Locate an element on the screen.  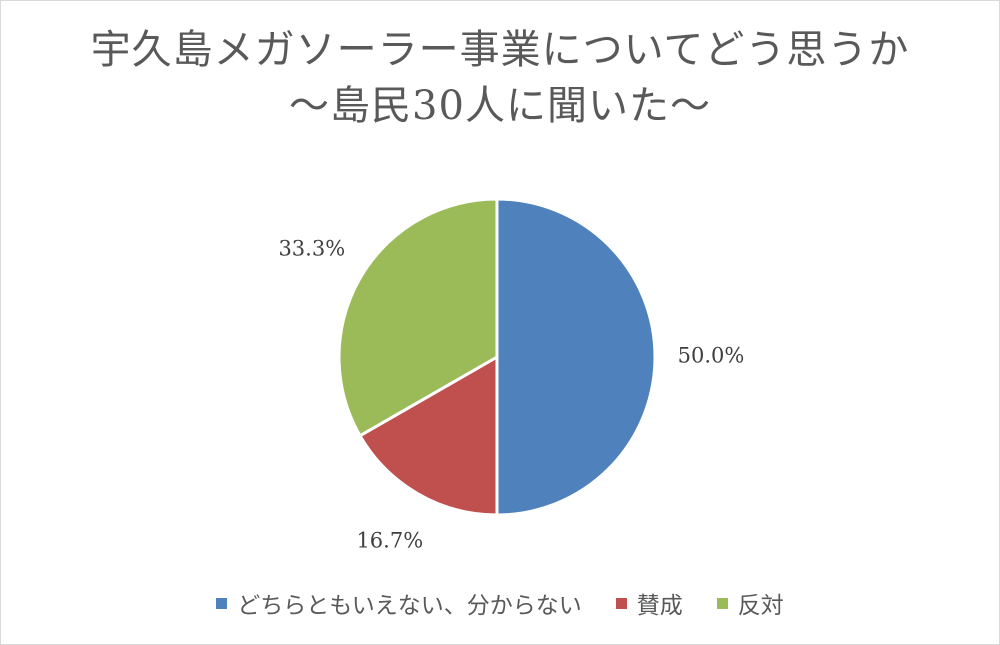
legend-swatch-approve is located at coordinates (621, 603).